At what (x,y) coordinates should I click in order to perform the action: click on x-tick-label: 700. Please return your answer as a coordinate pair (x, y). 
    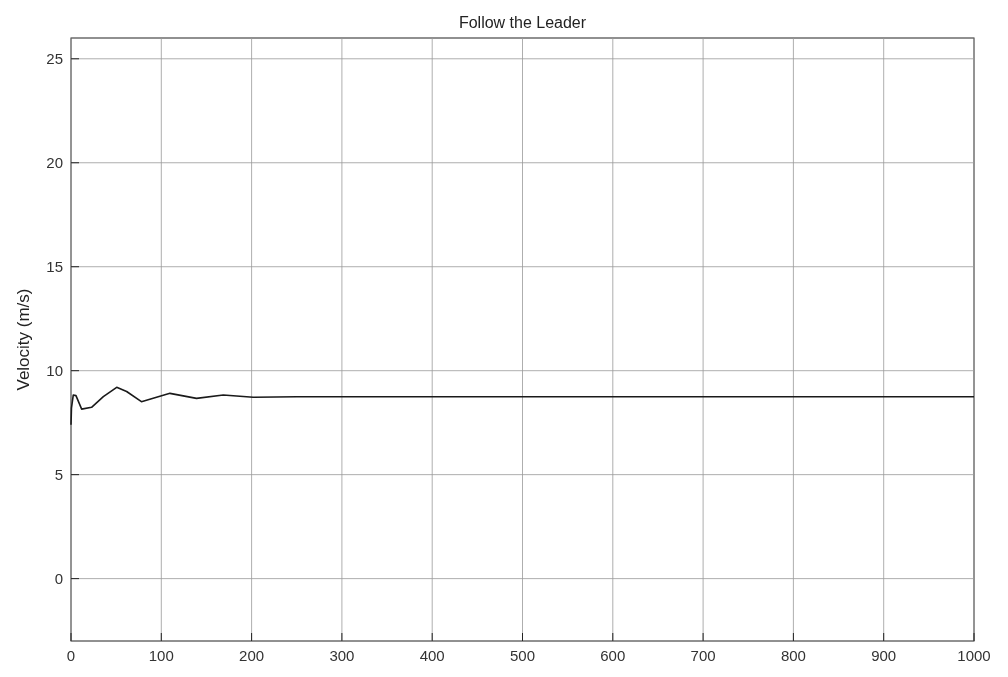
    Looking at the image, I should click on (703, 655).